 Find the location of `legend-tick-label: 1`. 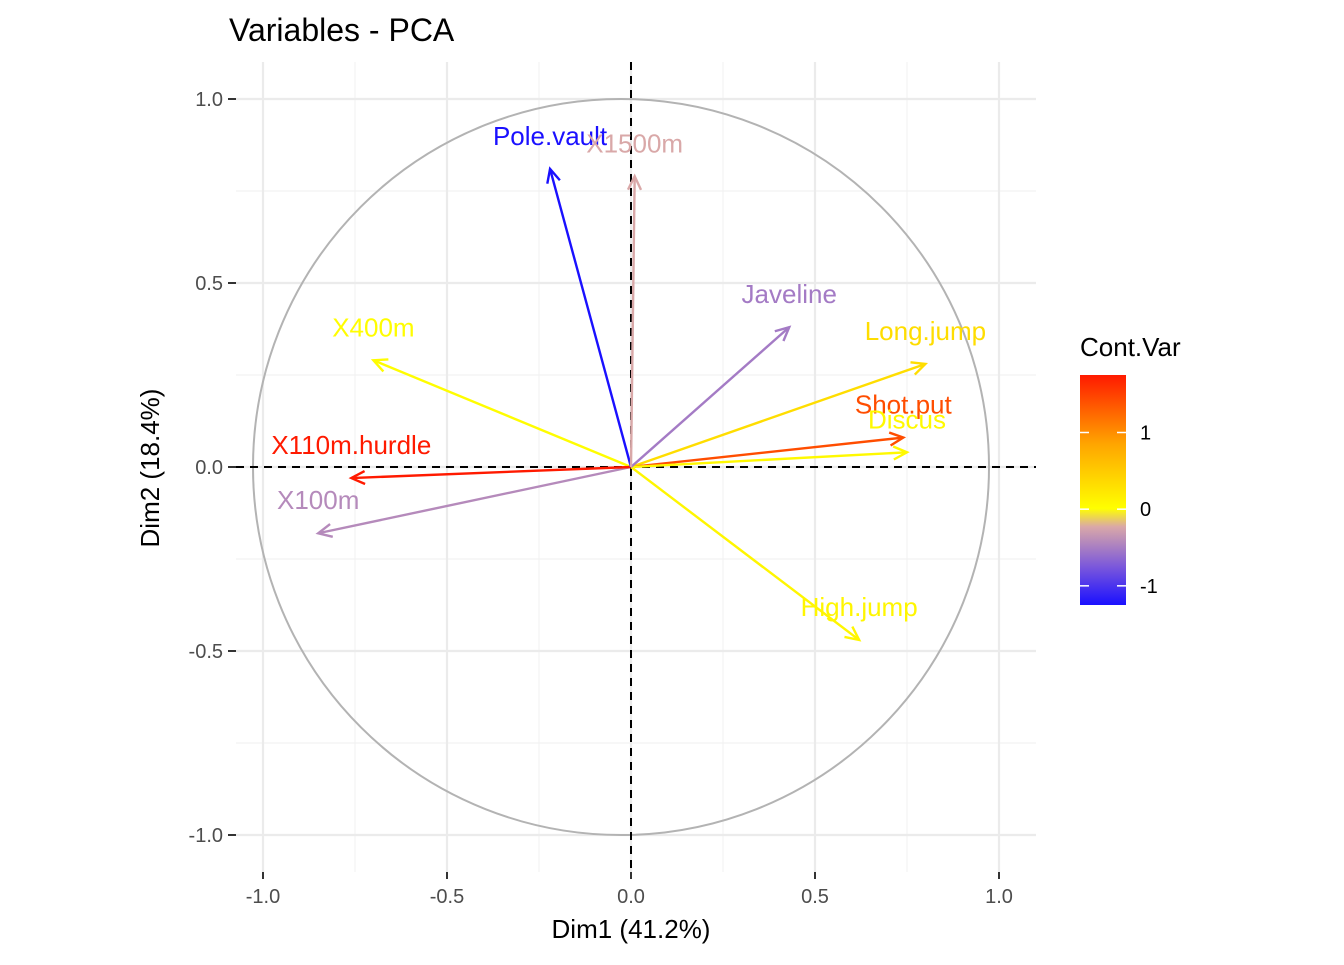

legend-tick-label: 1 is located at coordinates (1145, 434).